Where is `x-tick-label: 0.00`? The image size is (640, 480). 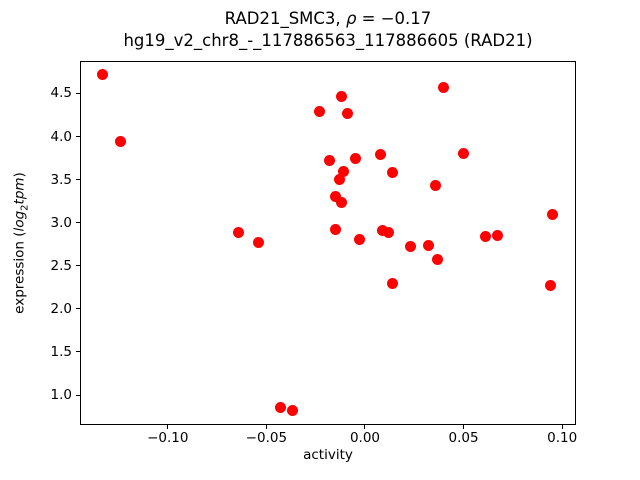
x-tick-label: 0.00 is located at coordinates (364, 438).